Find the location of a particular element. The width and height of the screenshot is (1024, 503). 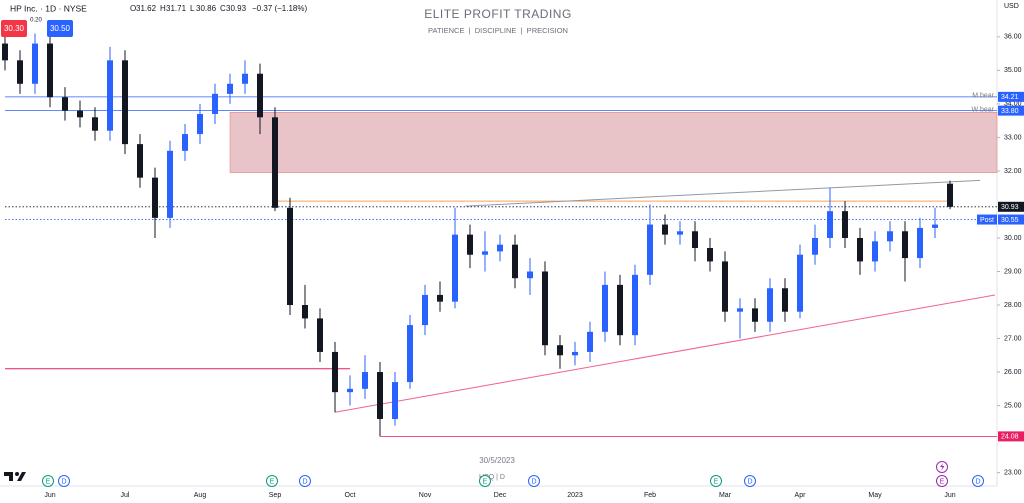

buy-button is located at coordinates (60, 28).